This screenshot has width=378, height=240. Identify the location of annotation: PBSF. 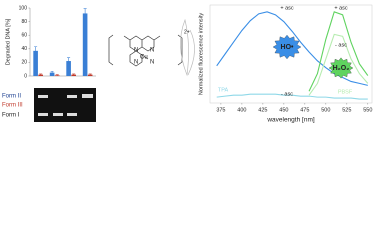
(345, 92).